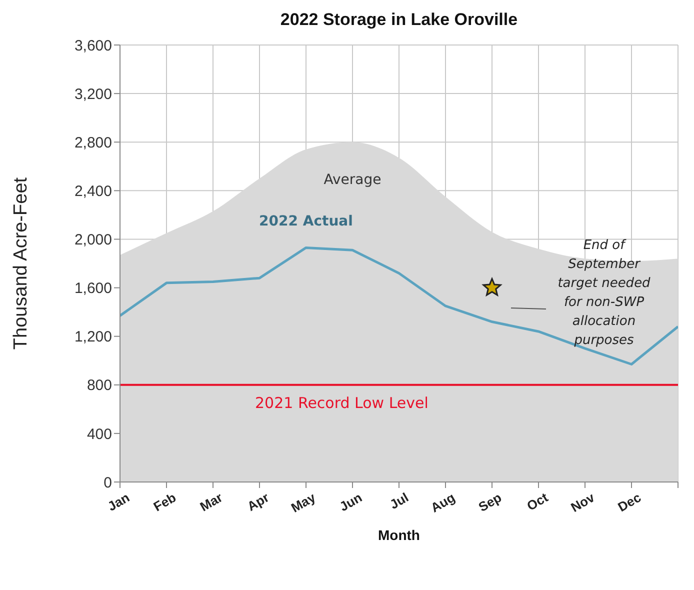 Image resolution: width=694 pixels, height=590 pixels. I want to click on y-tick-label: 3,200, so click(93, 94).